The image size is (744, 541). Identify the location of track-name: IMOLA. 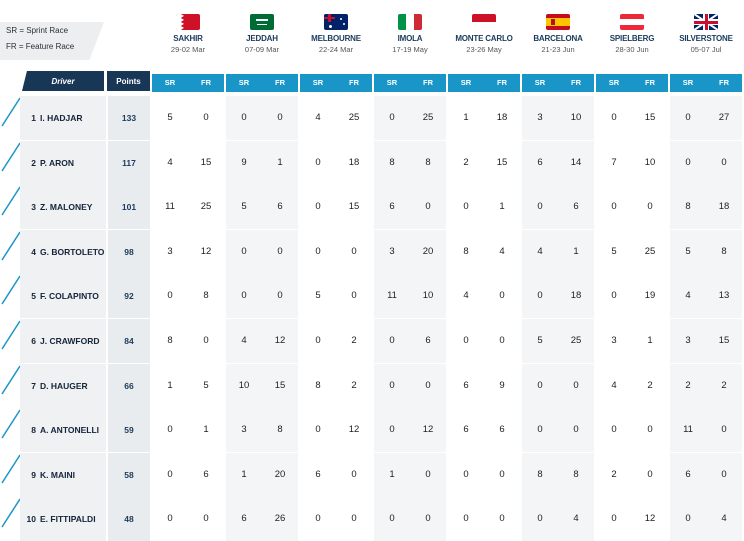
(410, 38).